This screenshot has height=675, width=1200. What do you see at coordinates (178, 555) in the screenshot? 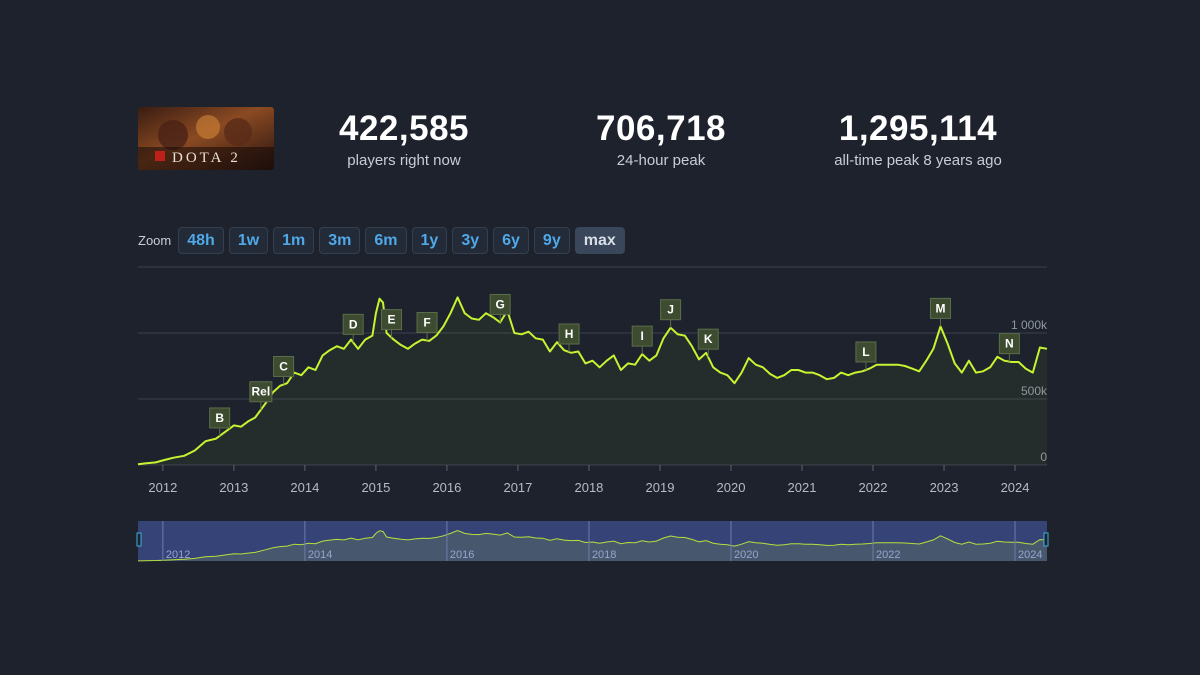
I see `navigator-label-2012: 2012` at bounding box center [178, 555].